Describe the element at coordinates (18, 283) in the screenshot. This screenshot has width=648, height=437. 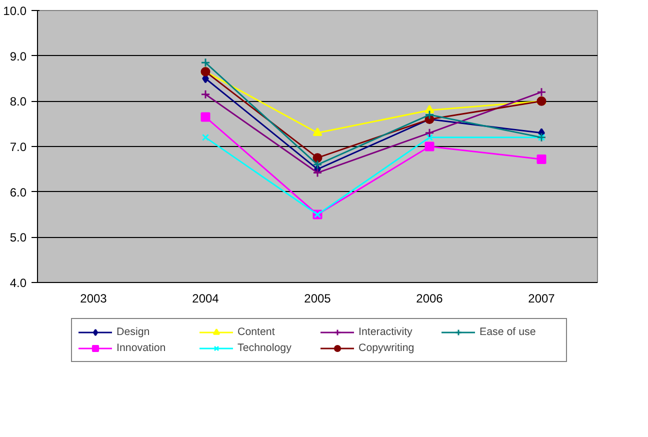
I see `y-tick-label: 4.0` at that location.